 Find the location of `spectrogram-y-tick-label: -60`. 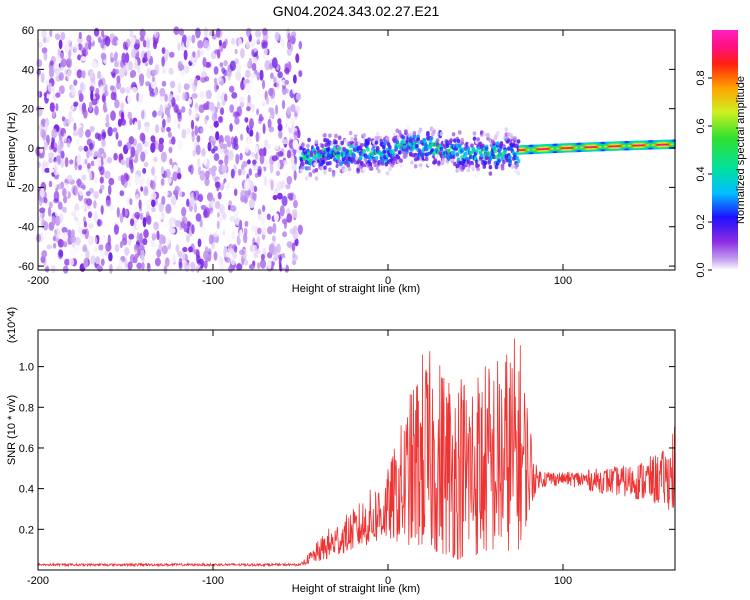

spectrogram-y-tick-label: -60 is located at coordinates (26, 267).